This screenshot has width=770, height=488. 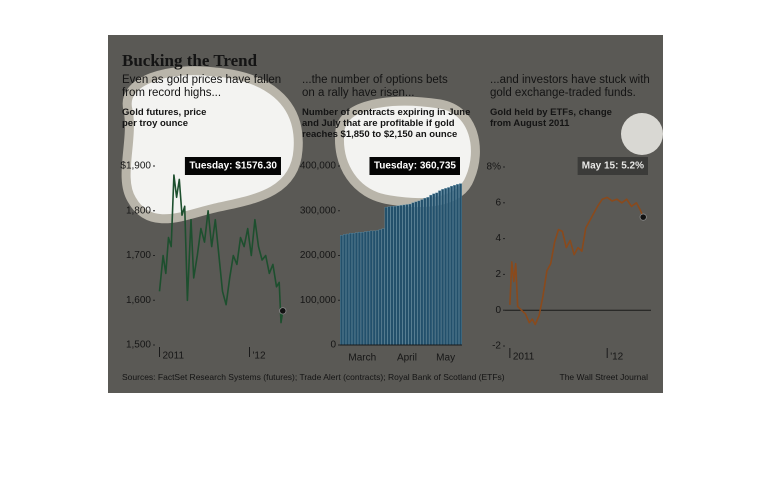 I want to click on y-tick-label: 6, so click(x=498, y=202).